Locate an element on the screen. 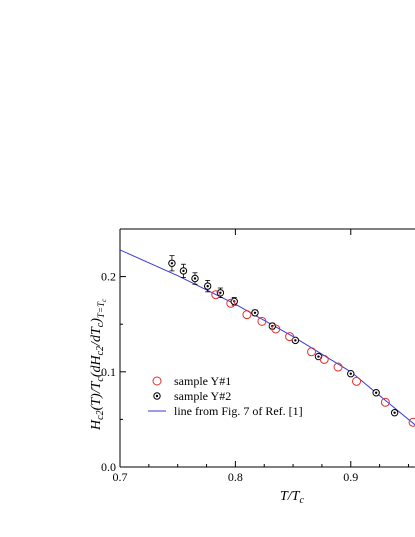  legend-label-sample-y1: sample Y#1 is located at coordinates (202, 381).